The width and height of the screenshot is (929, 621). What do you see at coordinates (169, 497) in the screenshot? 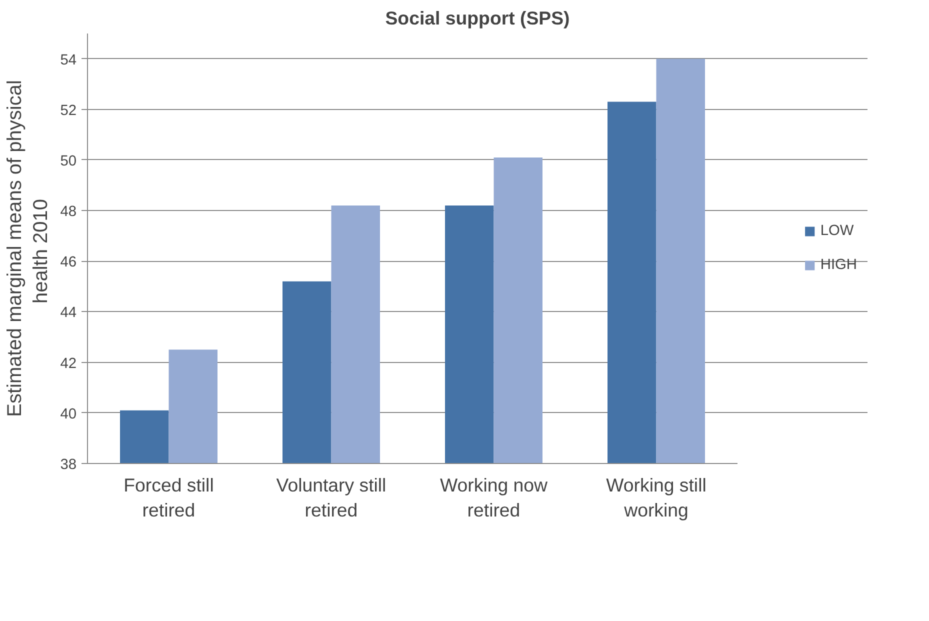
I see `x-tick-label: Forced still retired` at bounding box center [169, 497].